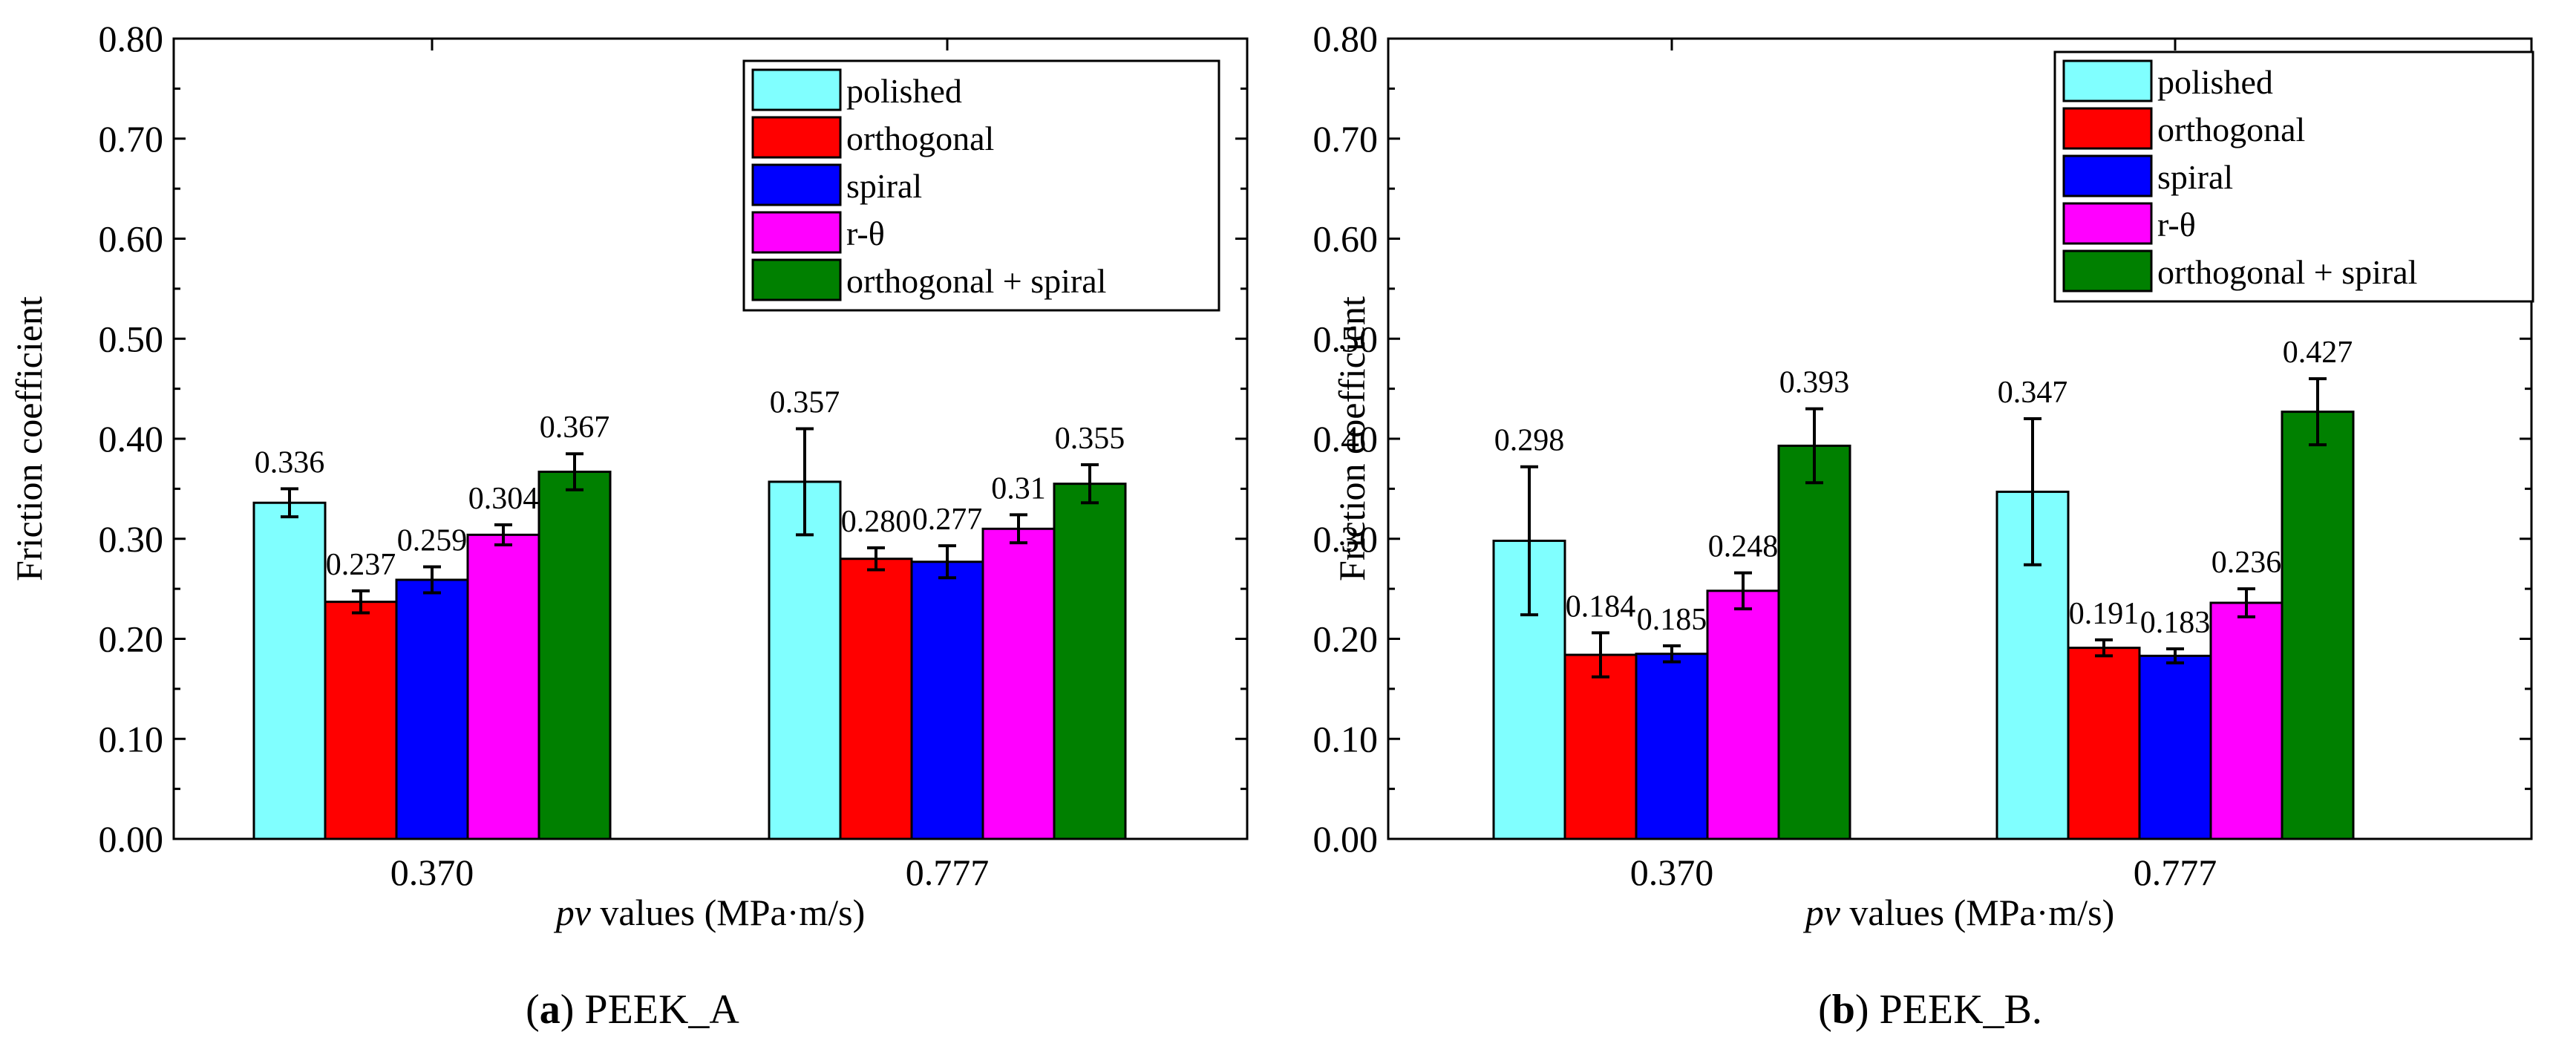 The height and width of the screenshot is (1049, 2576). I want to click on data-label: 0.191, so click(2104, 614).